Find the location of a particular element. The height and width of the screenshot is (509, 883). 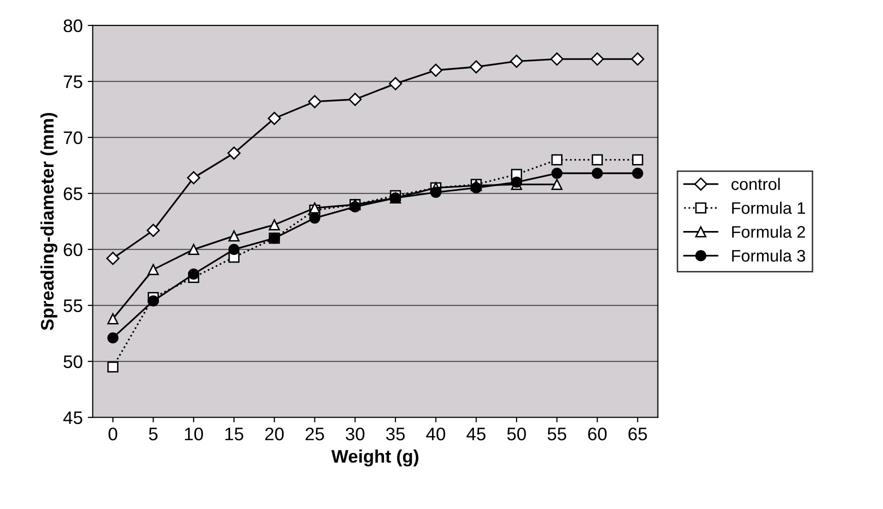

x-tick-label: 20 is located at coordinates (274, 434).